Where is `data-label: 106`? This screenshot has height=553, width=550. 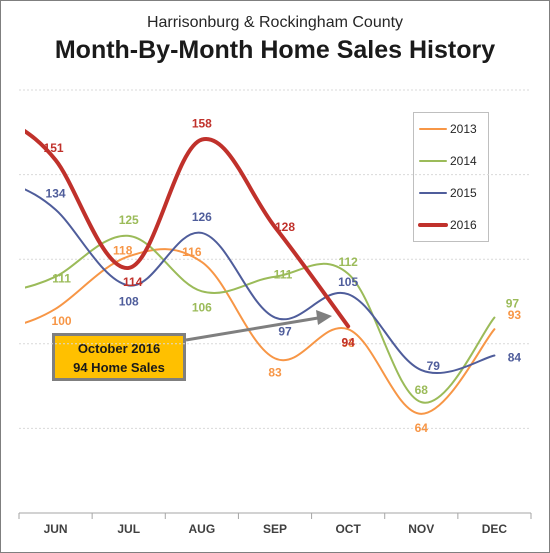
data-label: 106 is located at coordinates (202, 307).